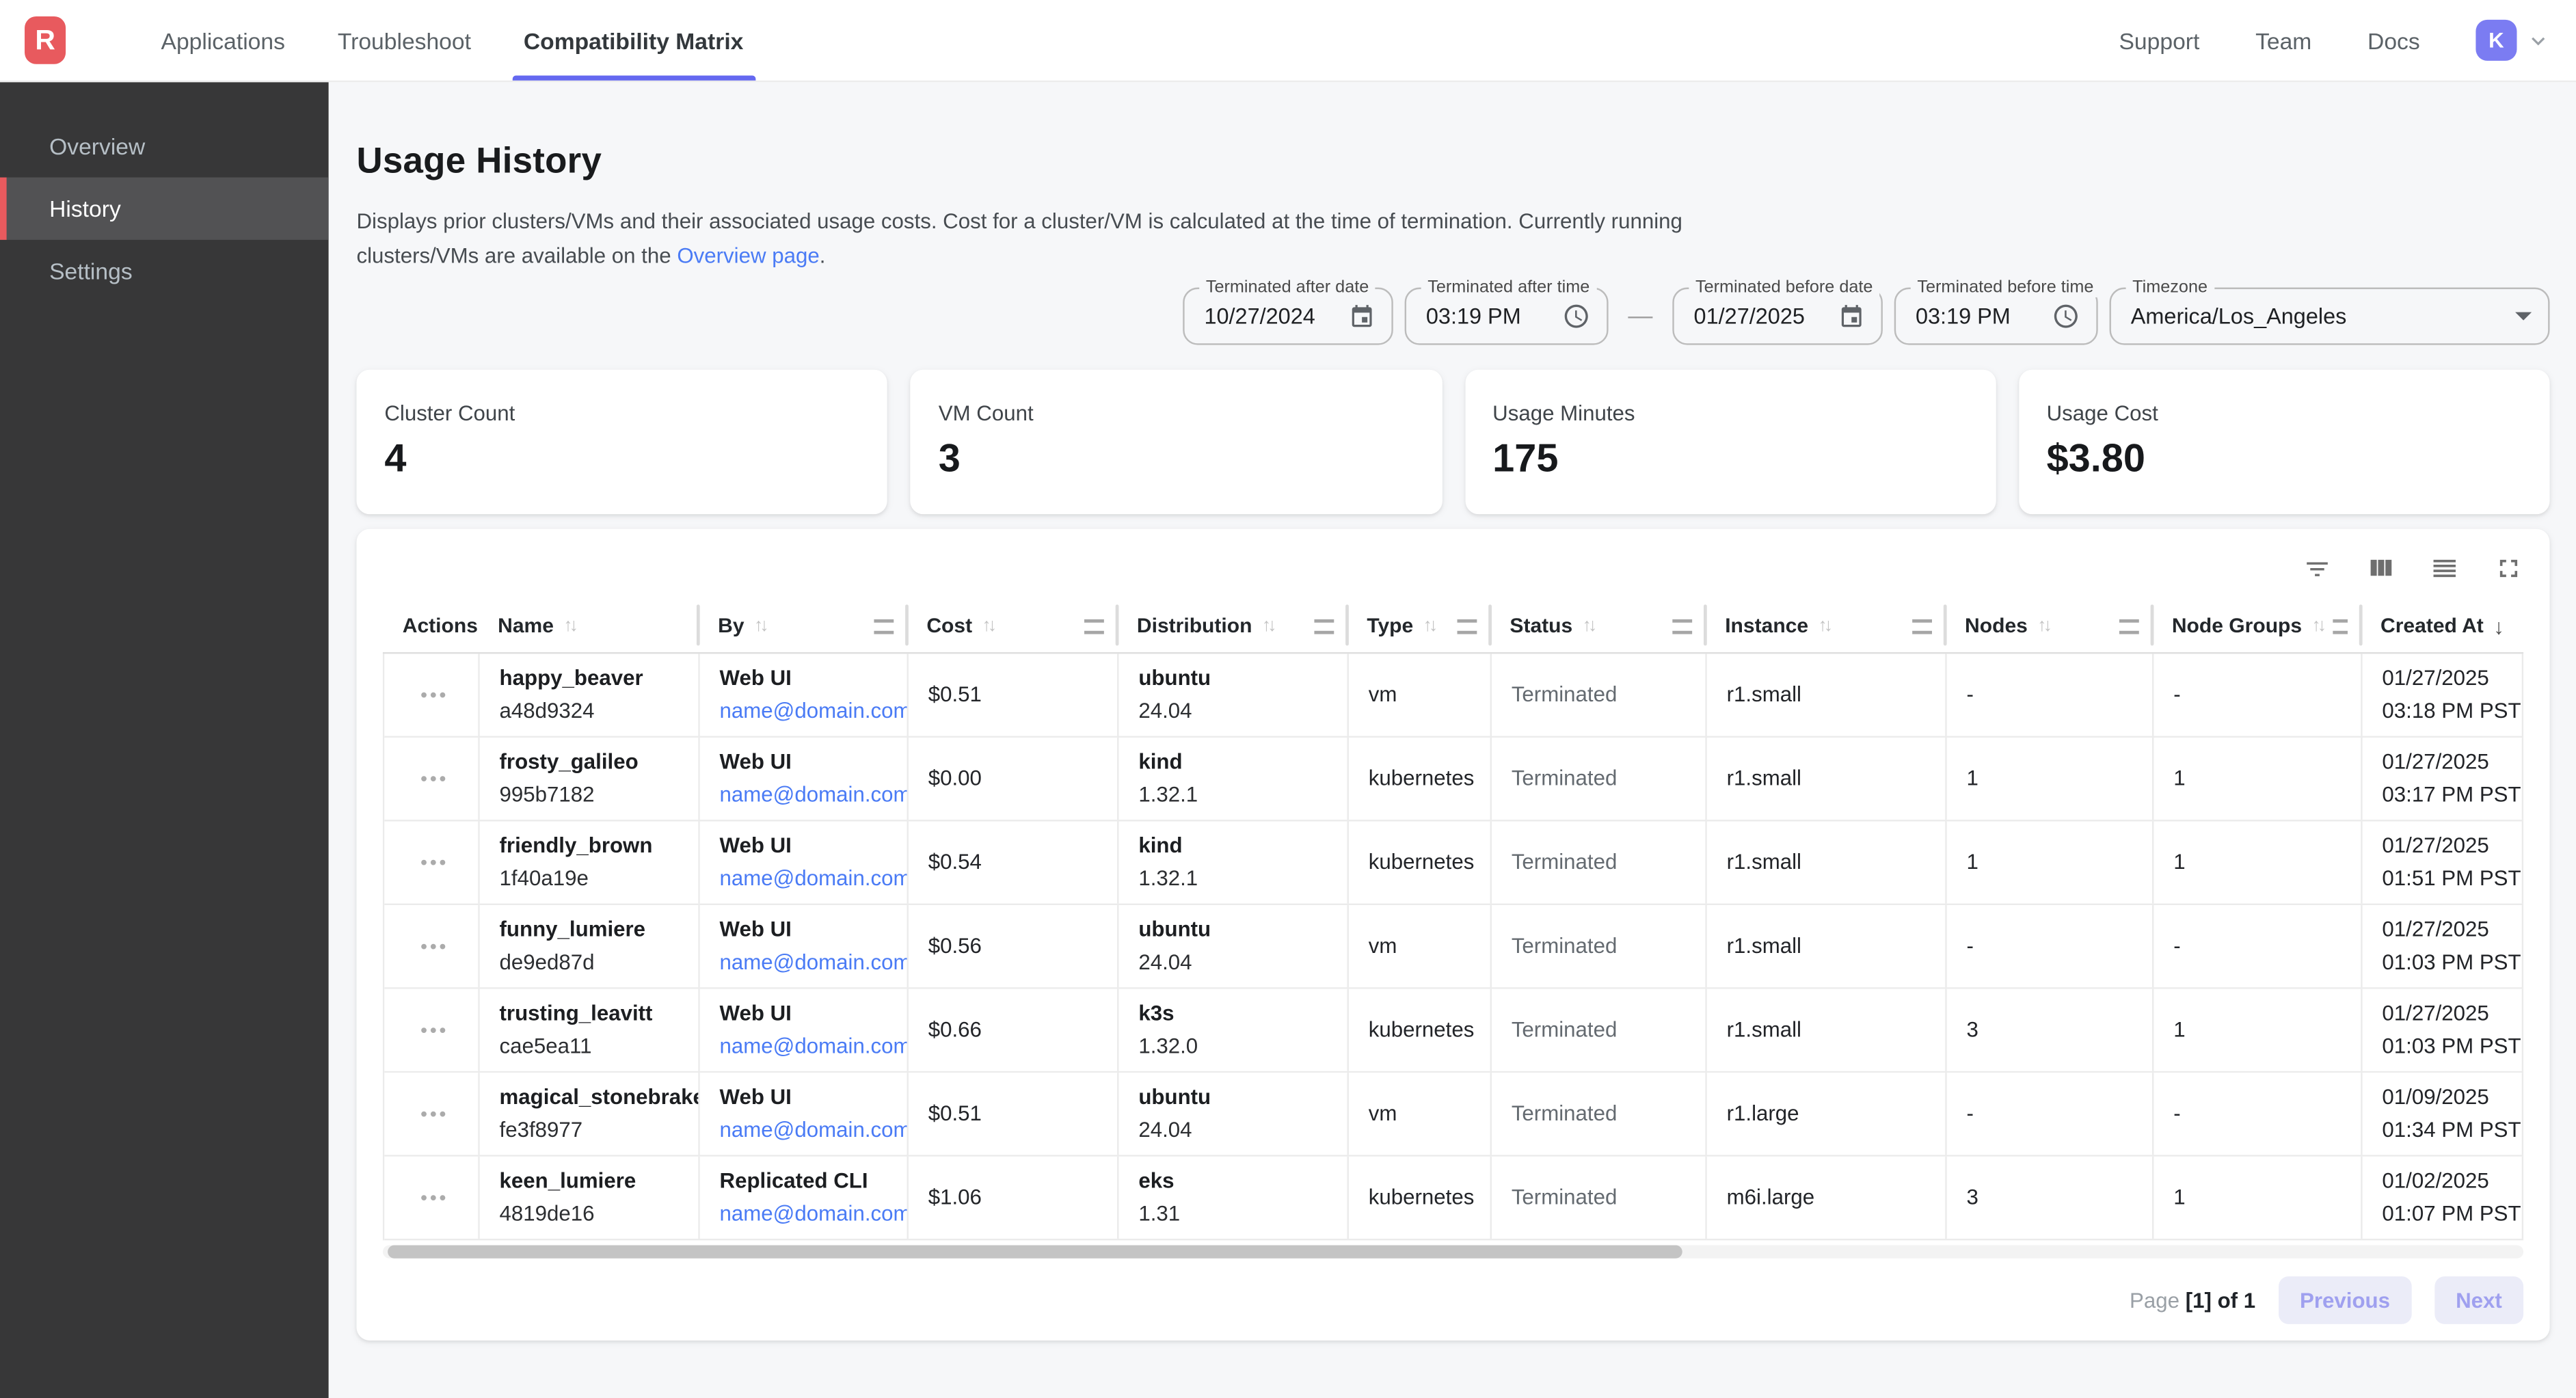 The image size is (2576, 1398). Describe the element at coordinates (1233, 695) in the screenshot. I see `cell-distribution: ubuntu 24.04` at that location.